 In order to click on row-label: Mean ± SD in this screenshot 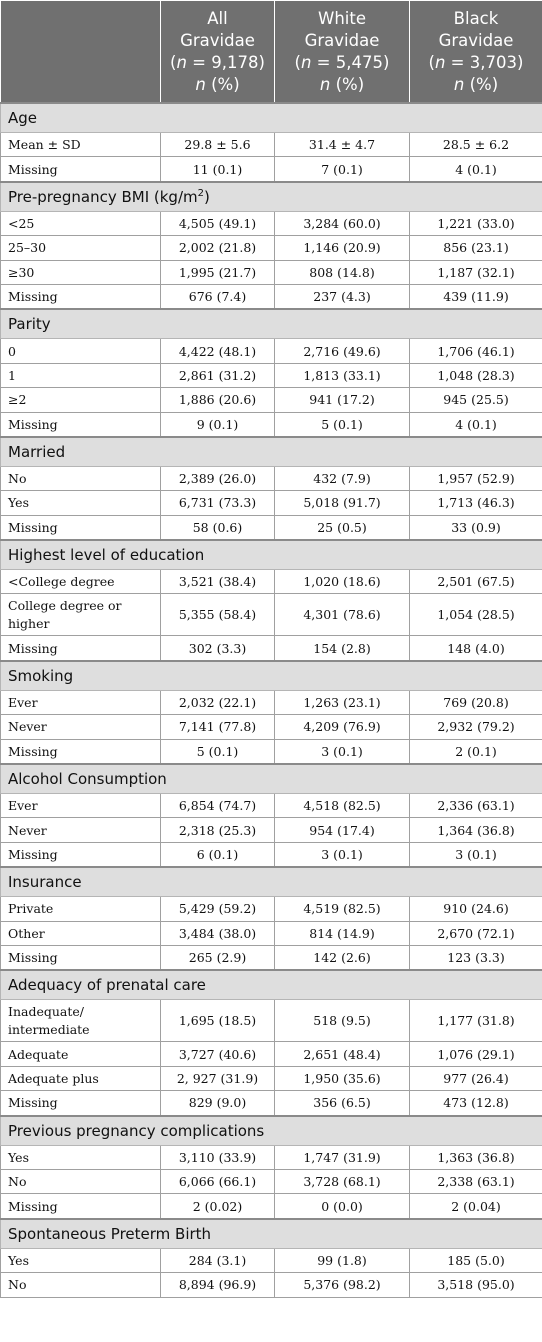, I will do `click(80, 144)`.